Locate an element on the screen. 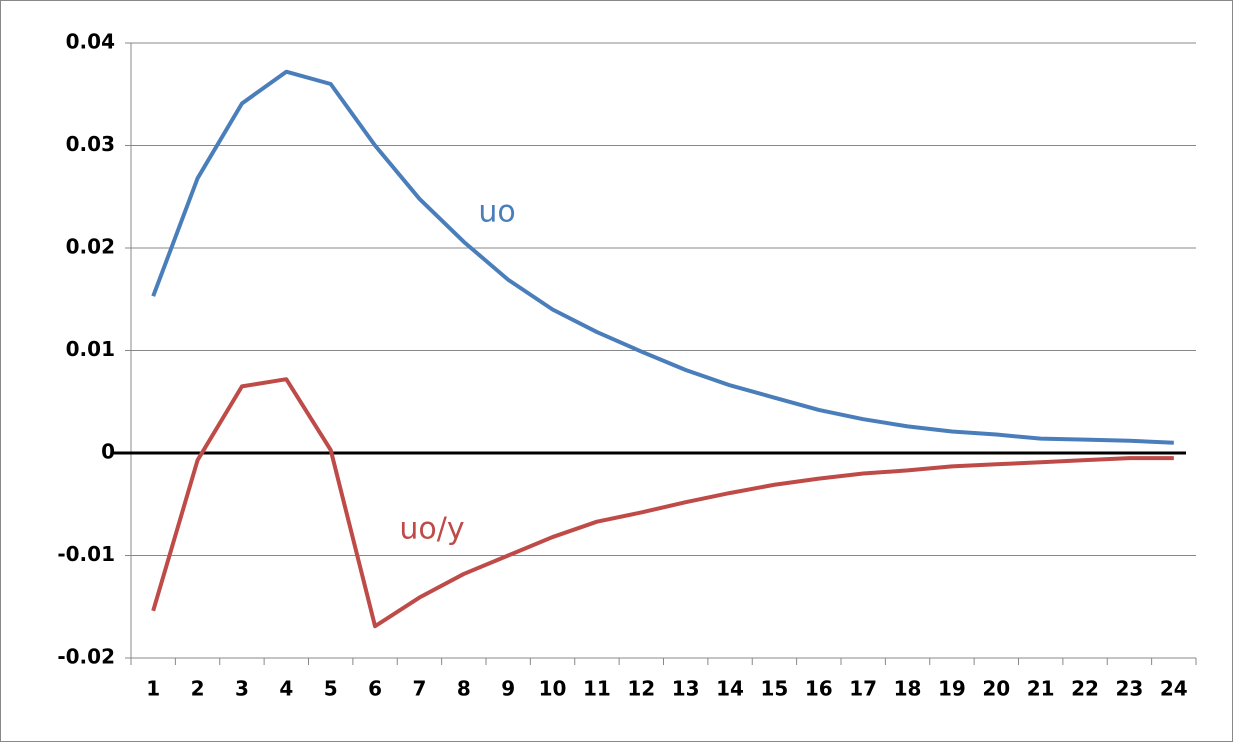 Image resolution: width=1233 pixels, height=742 pixels. x-tick-label: 2 is located at coordinates (198, 689).